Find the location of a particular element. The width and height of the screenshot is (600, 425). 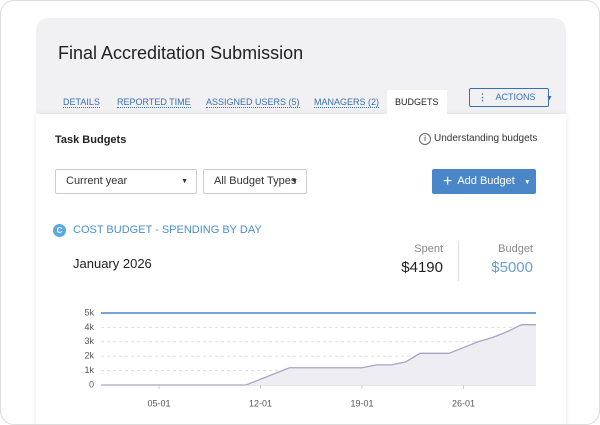

tab: REPORTED TIME is located at coordinates (154, 102).